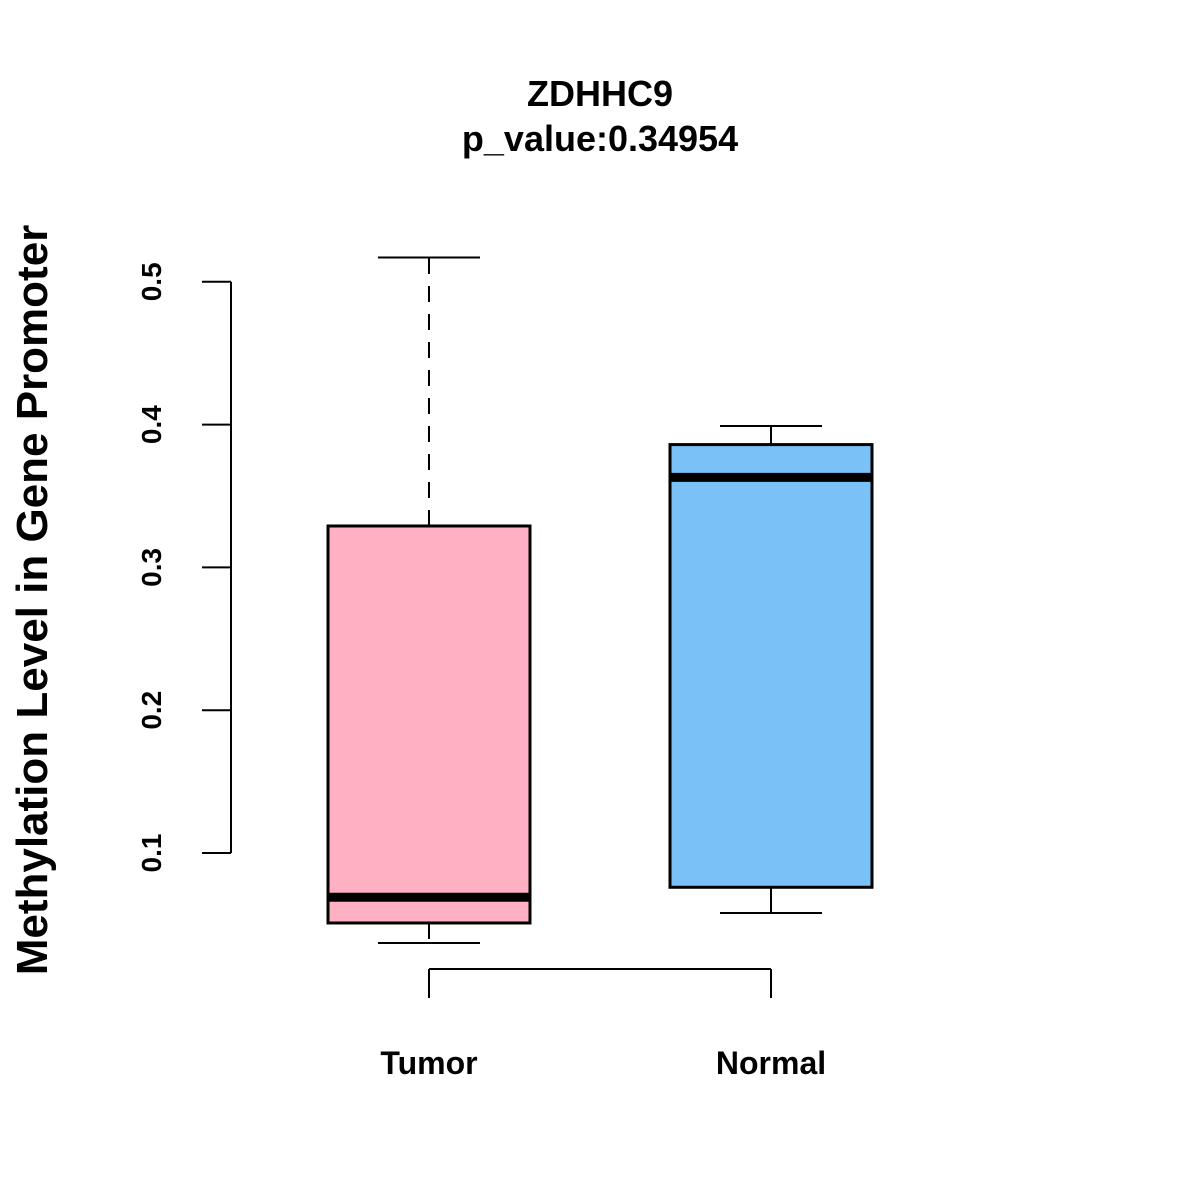  I want to click on chart-title: ZDHHC9, so click(600, 93).